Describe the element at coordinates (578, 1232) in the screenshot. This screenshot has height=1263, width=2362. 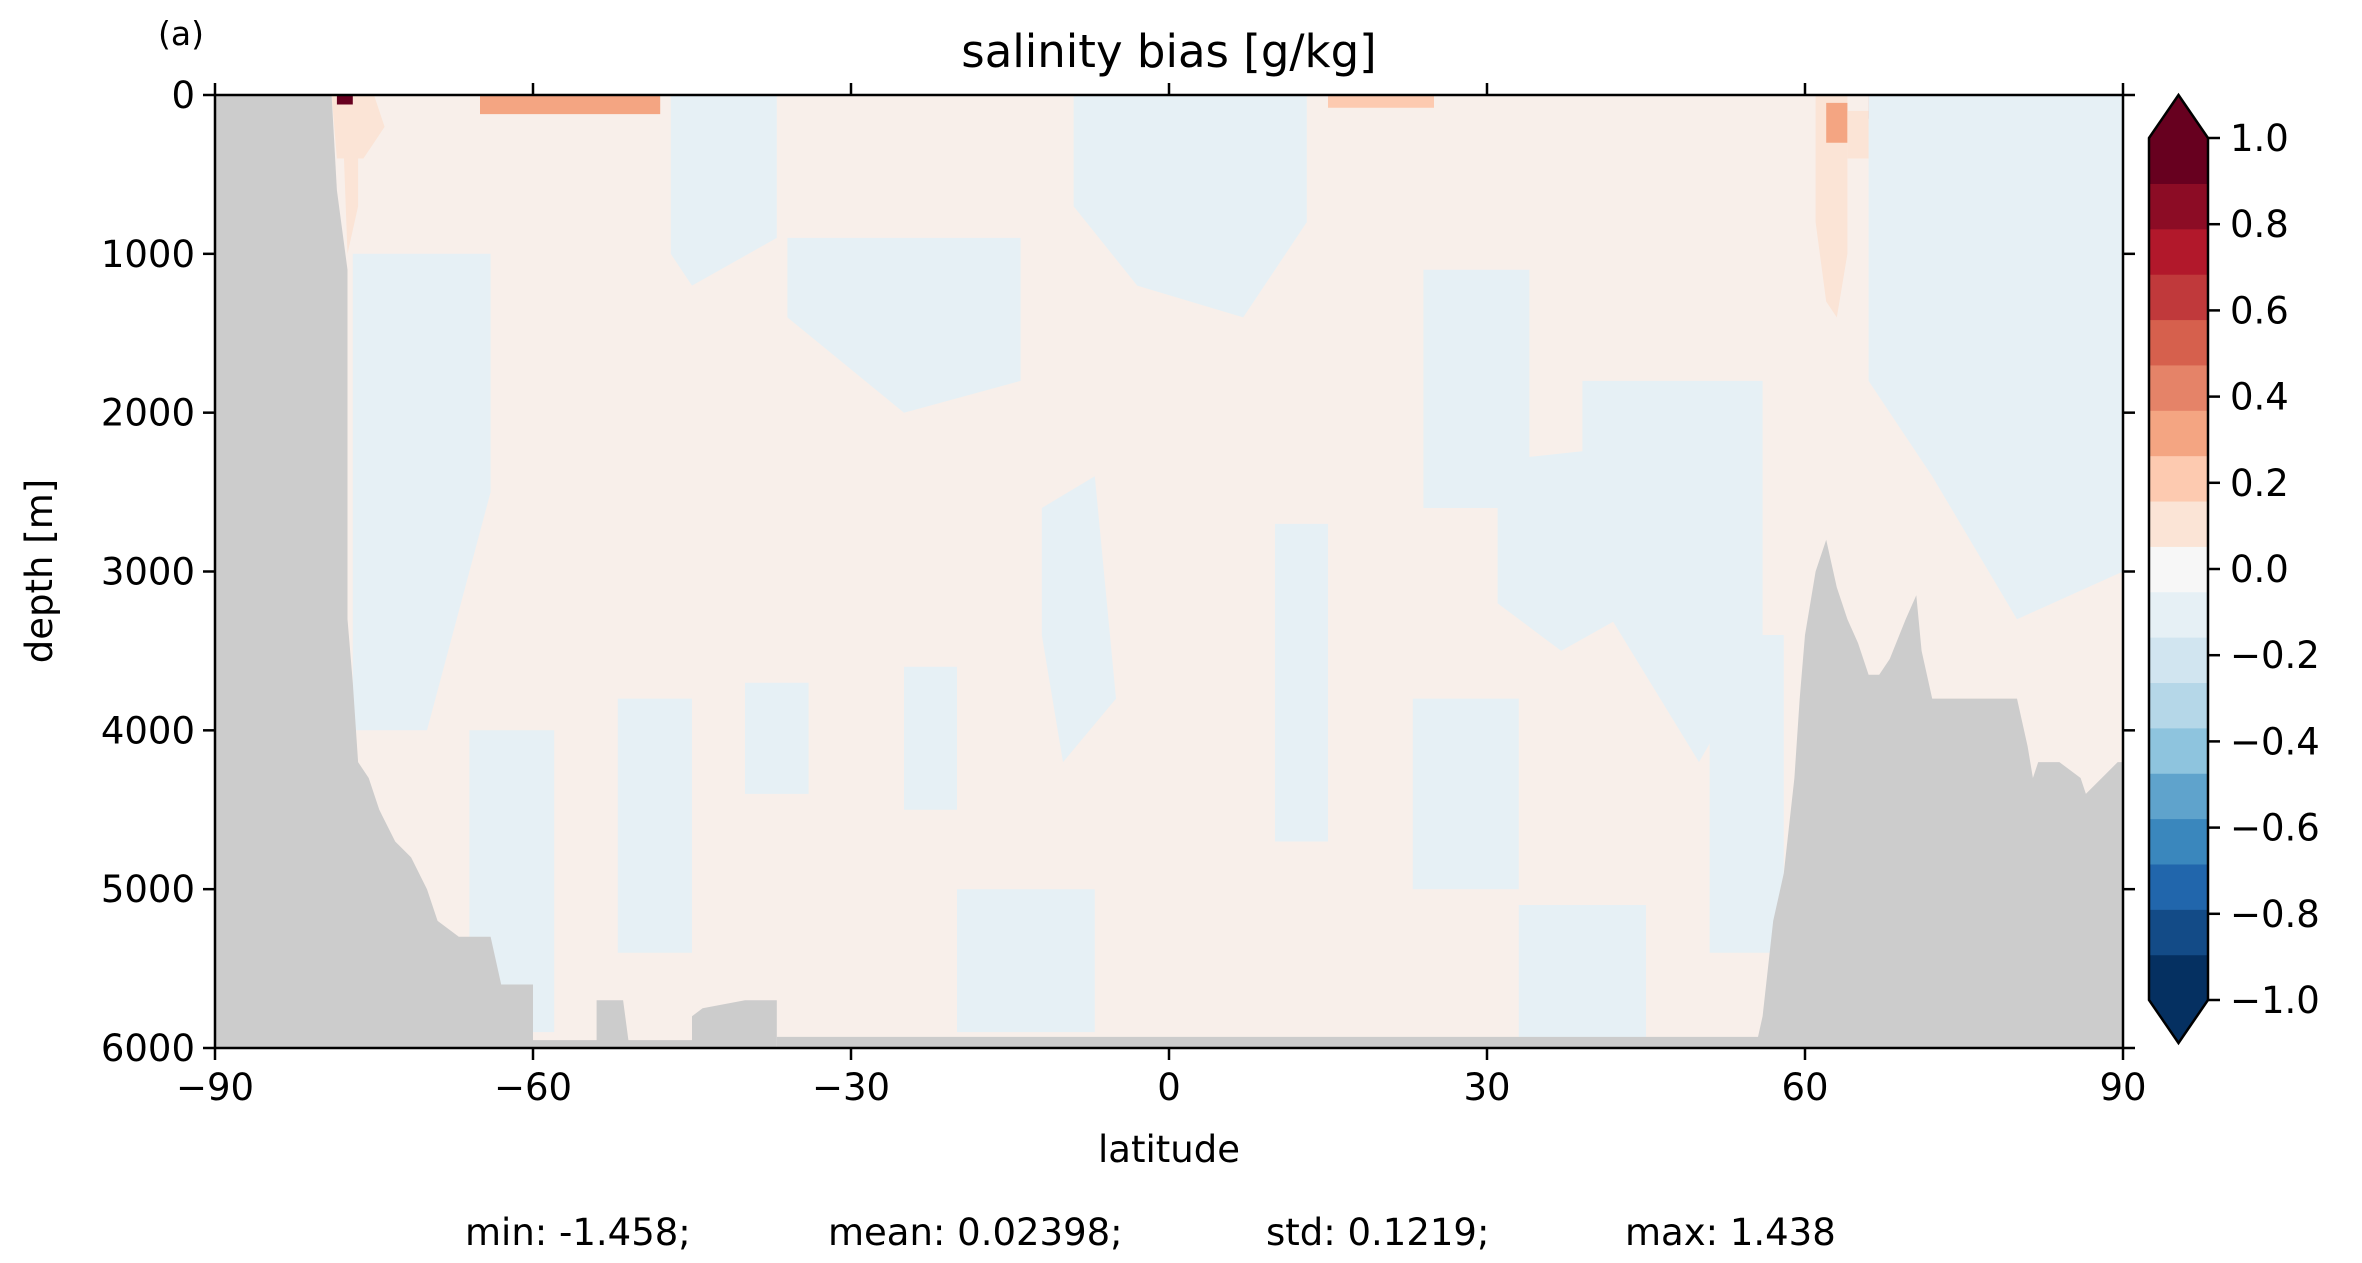
I see `stat-min: min: -1.458;` at that location.